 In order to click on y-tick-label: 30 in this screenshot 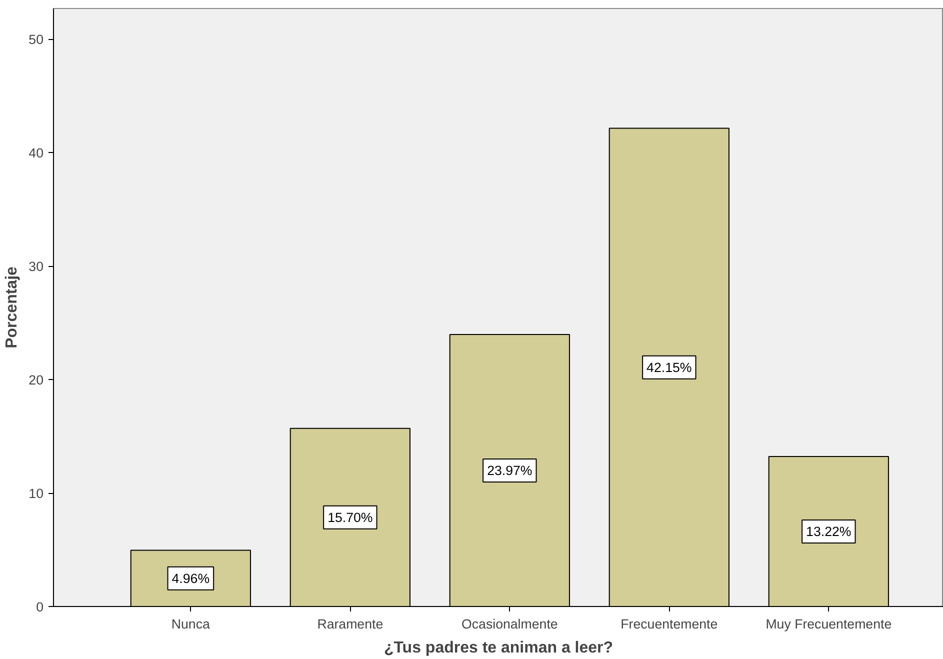, I will do `click(36, 266)`.